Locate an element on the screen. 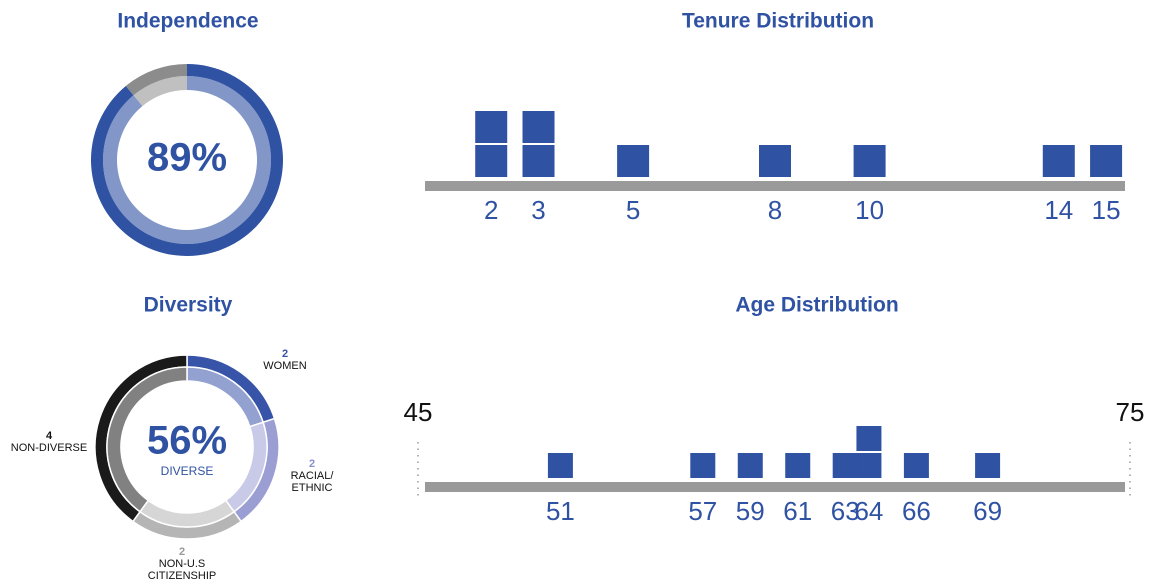  center-subtitle: DIVERSE is located at coordinates (187, 471).